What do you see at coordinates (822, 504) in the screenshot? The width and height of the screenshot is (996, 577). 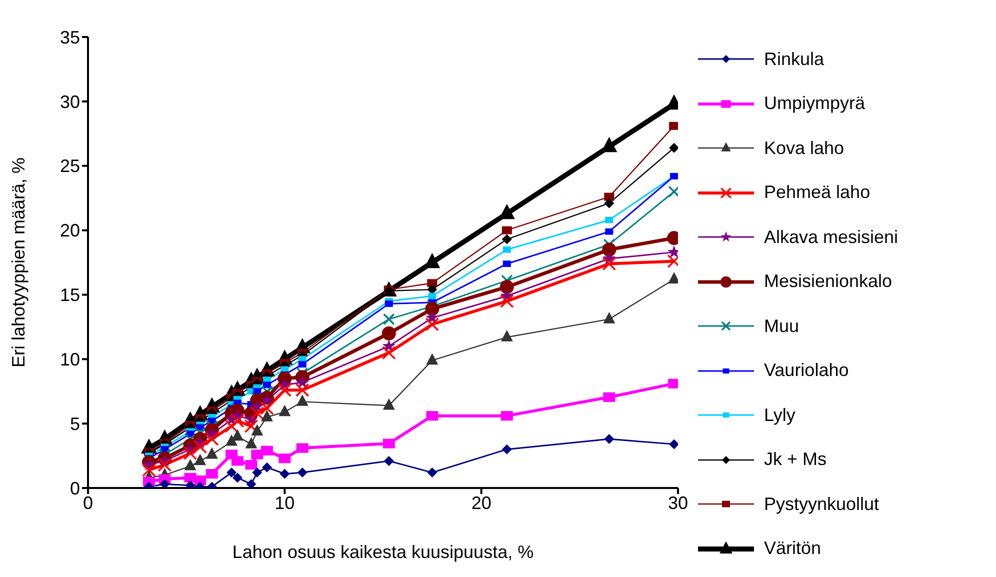 I see `legend-label: Pystyynkuollut` at bounding box center [822, 504].